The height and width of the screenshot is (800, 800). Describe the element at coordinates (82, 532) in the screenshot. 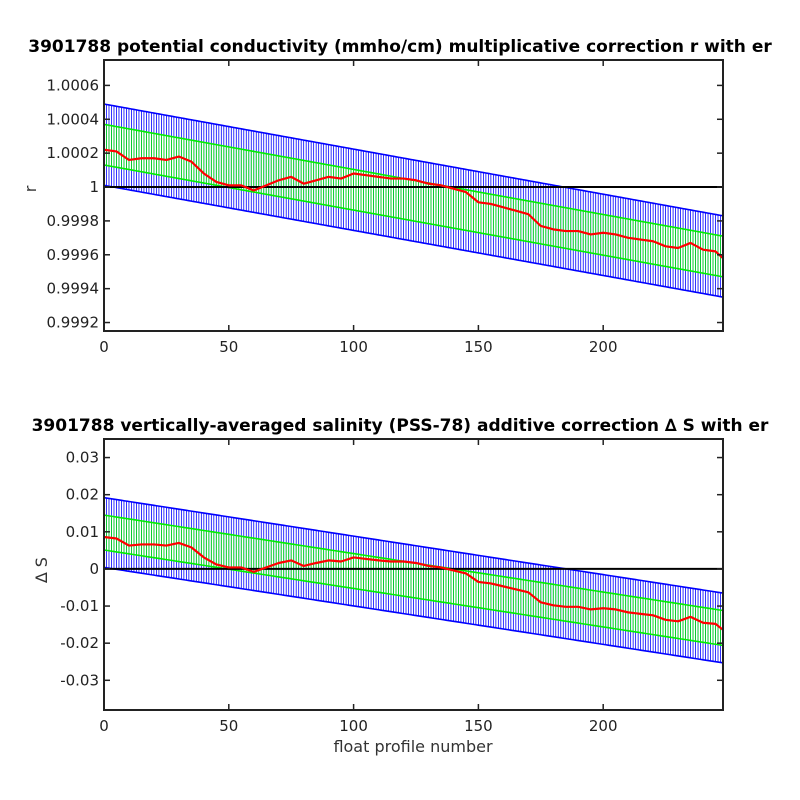

I see `bottom-ytick-label: 0.01` at that location.